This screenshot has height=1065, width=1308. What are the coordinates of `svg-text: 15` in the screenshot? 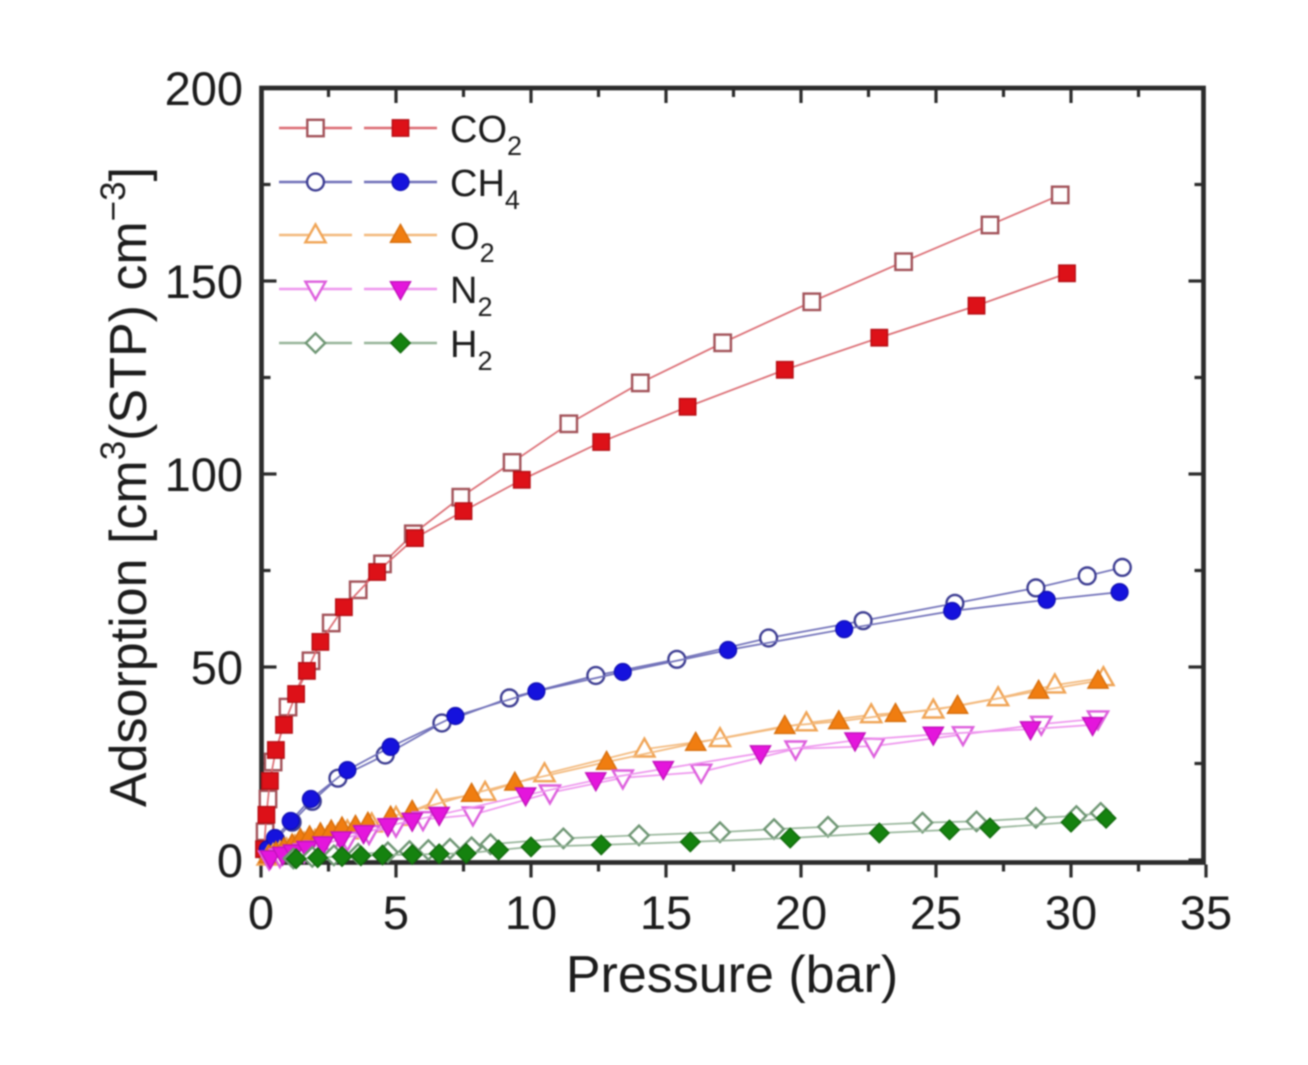 It's located at (666, 912).